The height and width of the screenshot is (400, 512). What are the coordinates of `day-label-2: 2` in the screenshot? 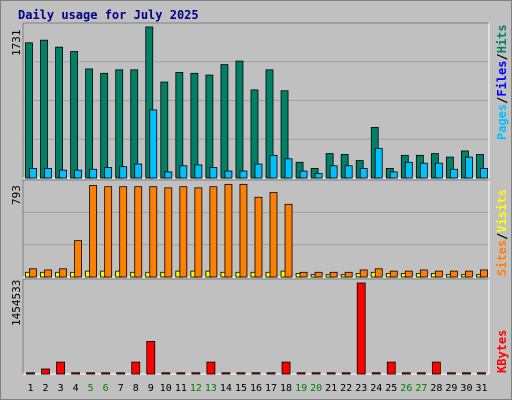 It's located at (46, 388).